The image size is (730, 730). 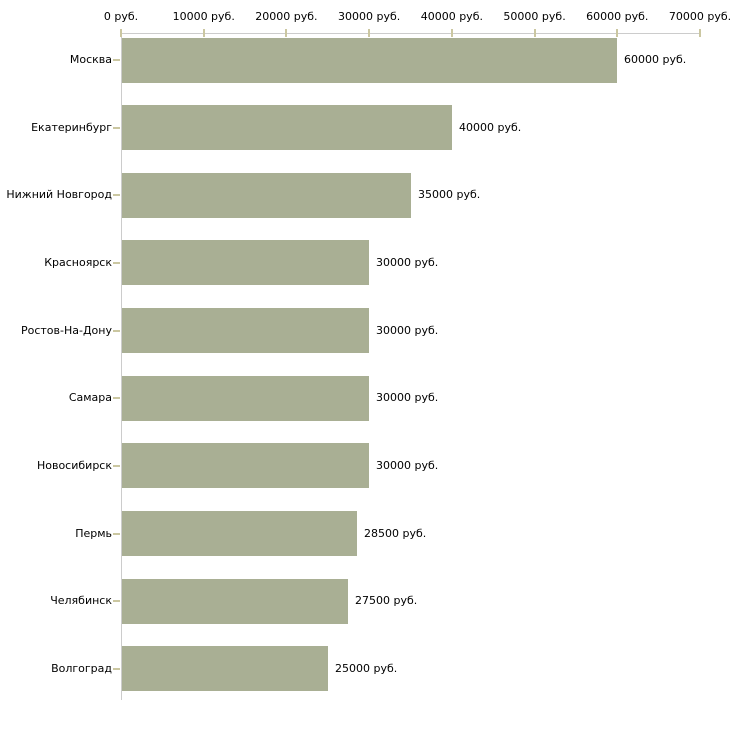 What do you see at coordinates (90, 59) in the screenshot?
I see `category-label: Москва` at bounding box center [90, 59].